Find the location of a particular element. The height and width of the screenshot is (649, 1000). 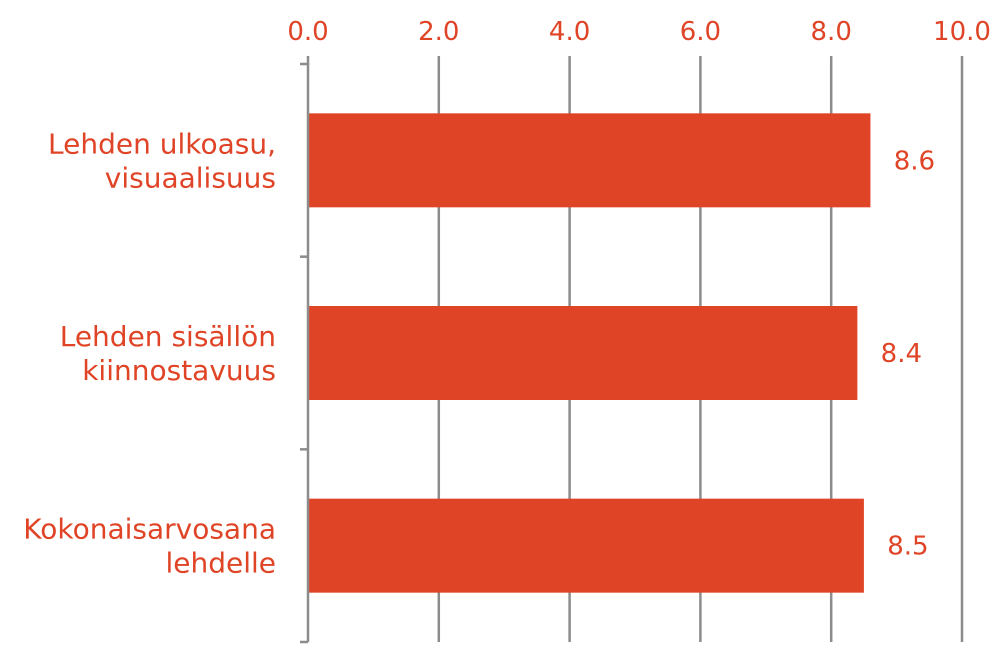

category-label: Lehden sisällön kiinnostavuus is located at coordinates (168, 353).